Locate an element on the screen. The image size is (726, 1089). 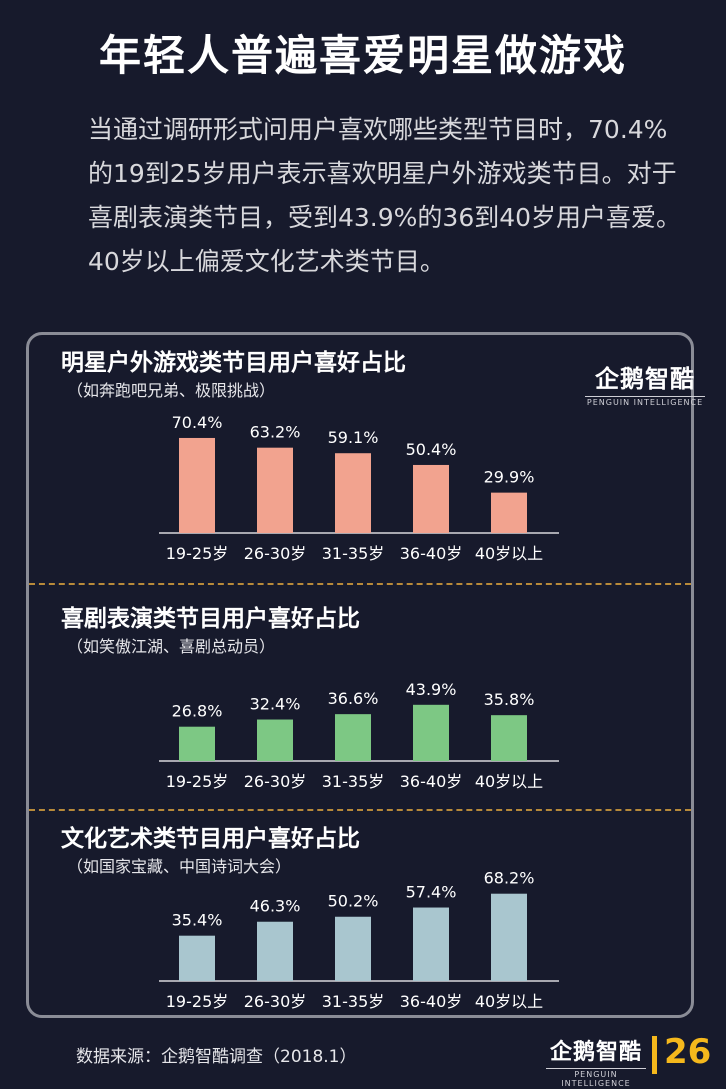
data-label: 46.3% is located at coordinates (275, 906).